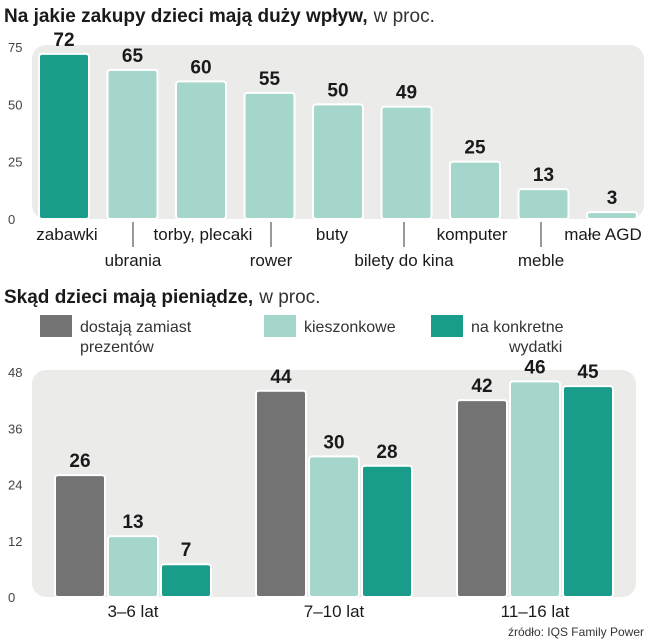  Describe the element at coordinates (132, 522) in the screenshot. I see `chart2-value-label: 13` at that location.